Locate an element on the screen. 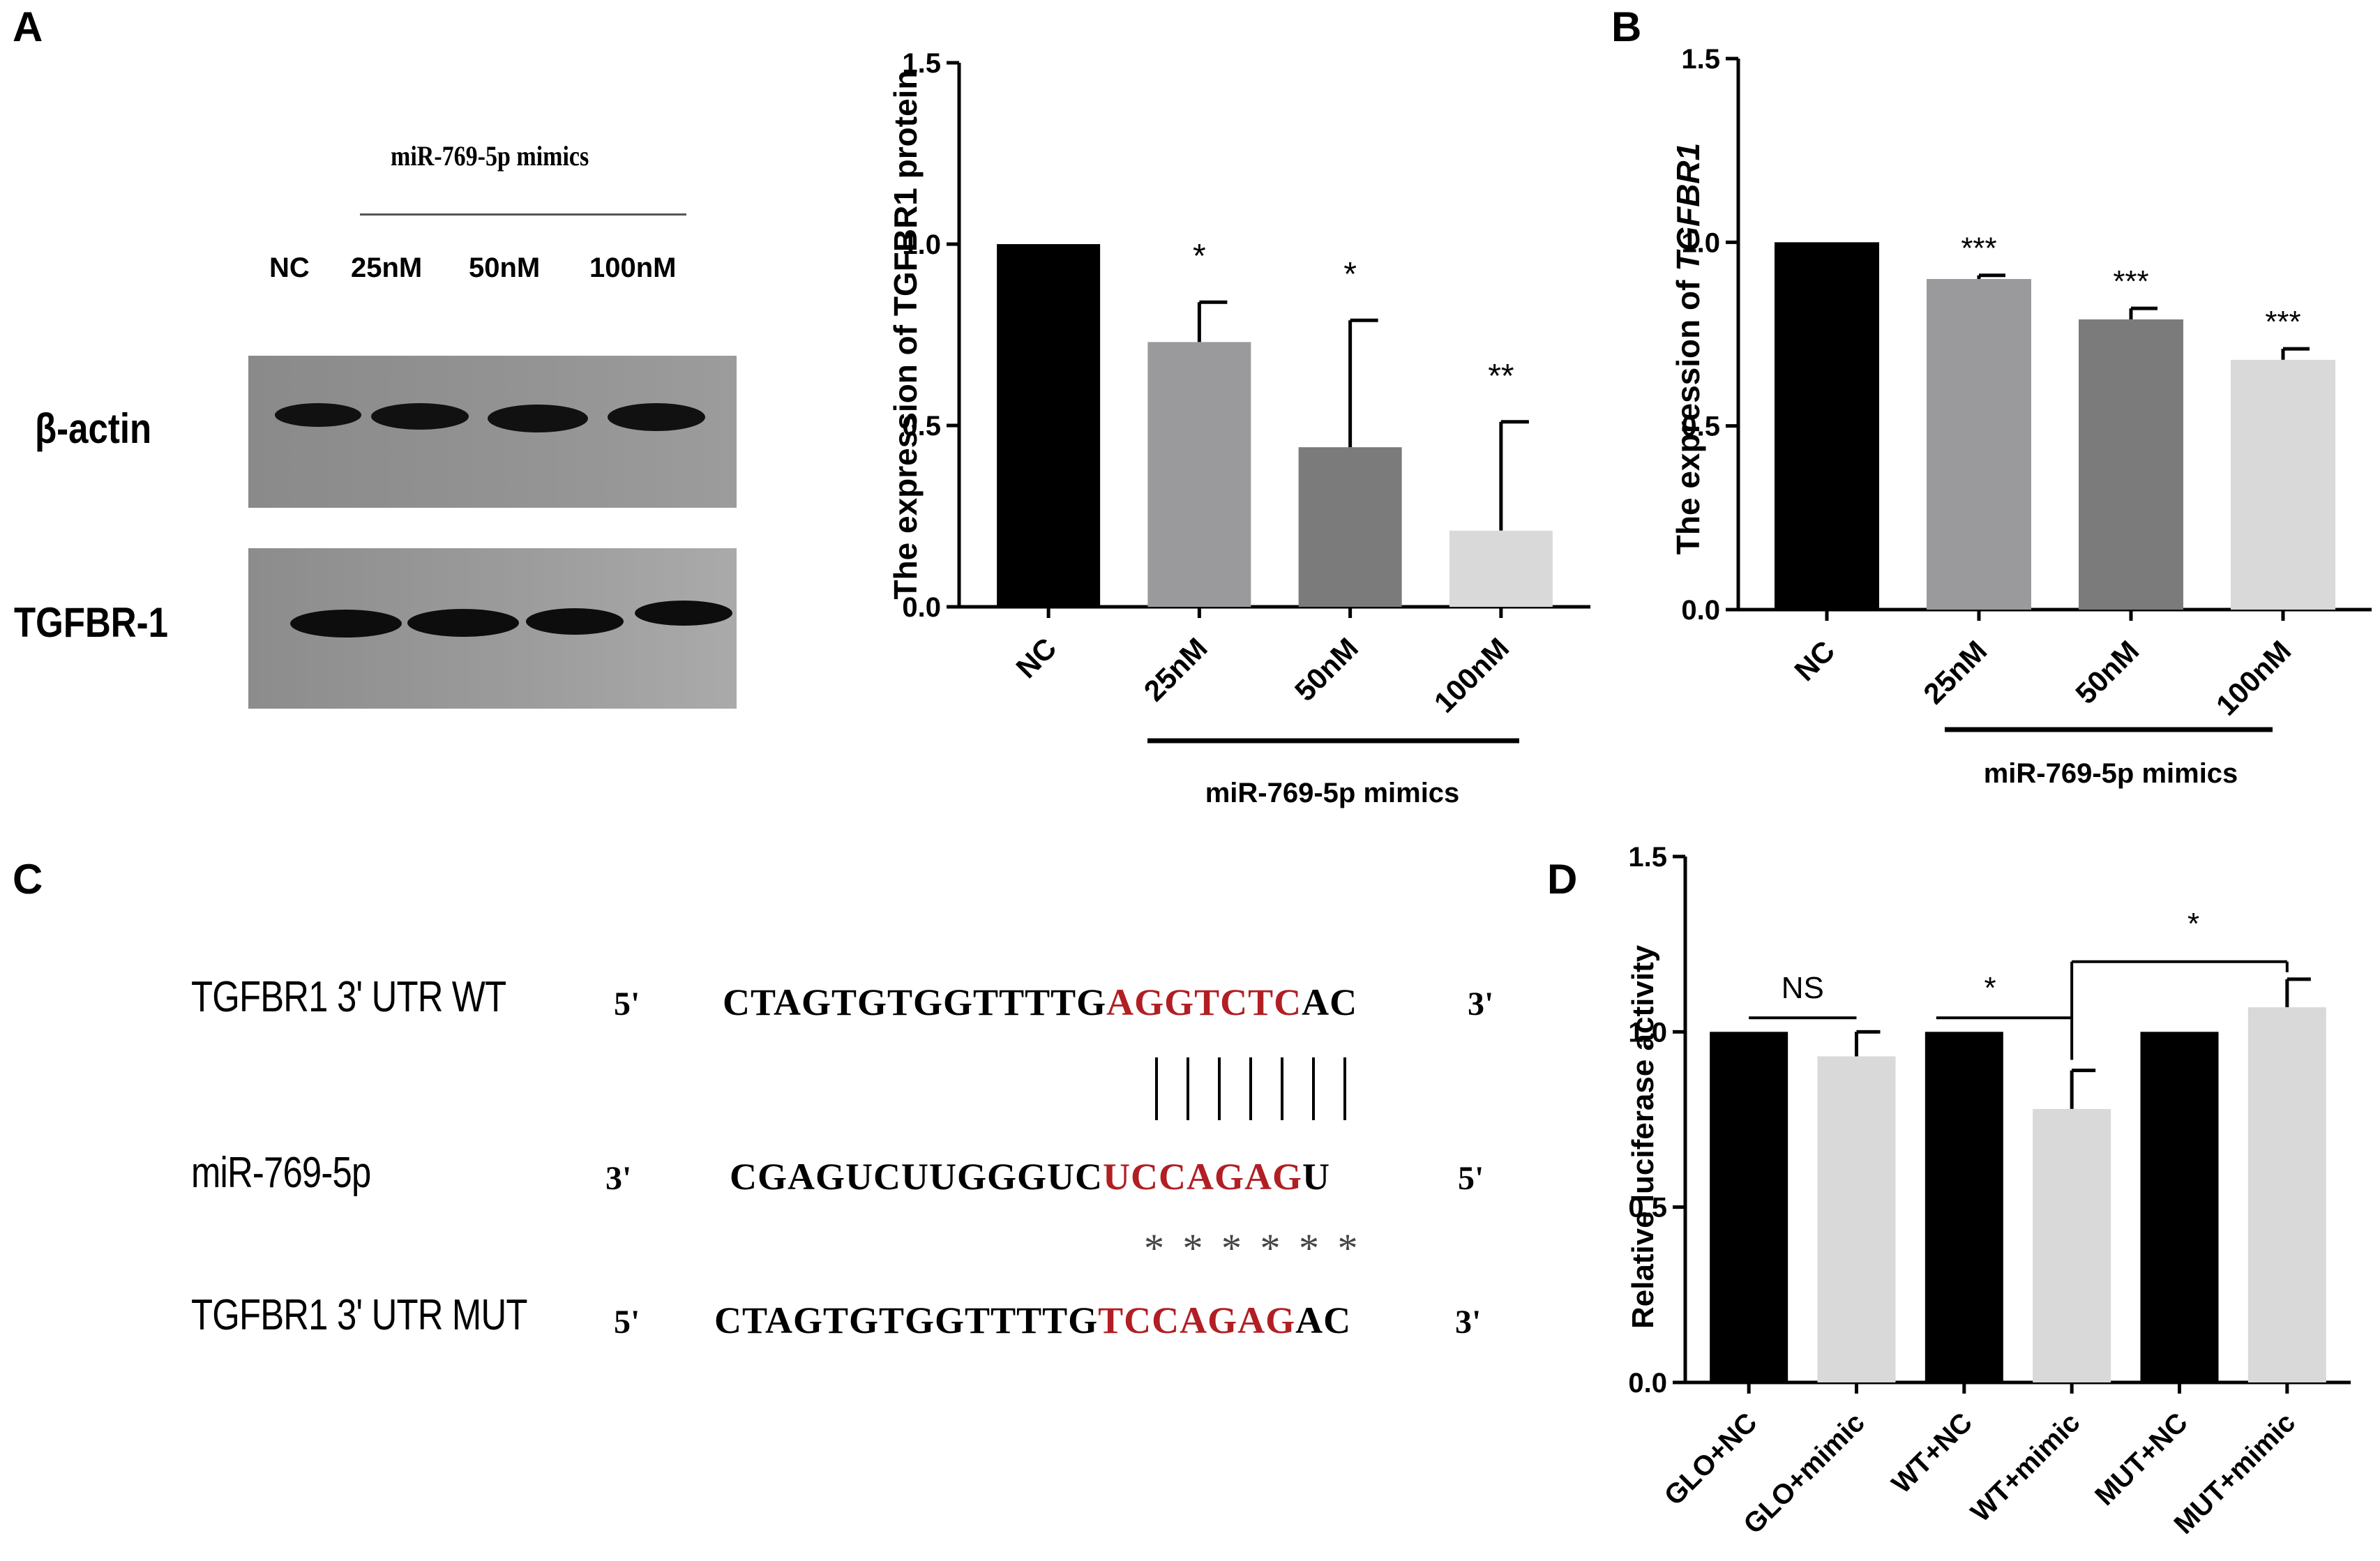 The image size is (2380, 1561). blot-image is located at coordinates (493, 532).